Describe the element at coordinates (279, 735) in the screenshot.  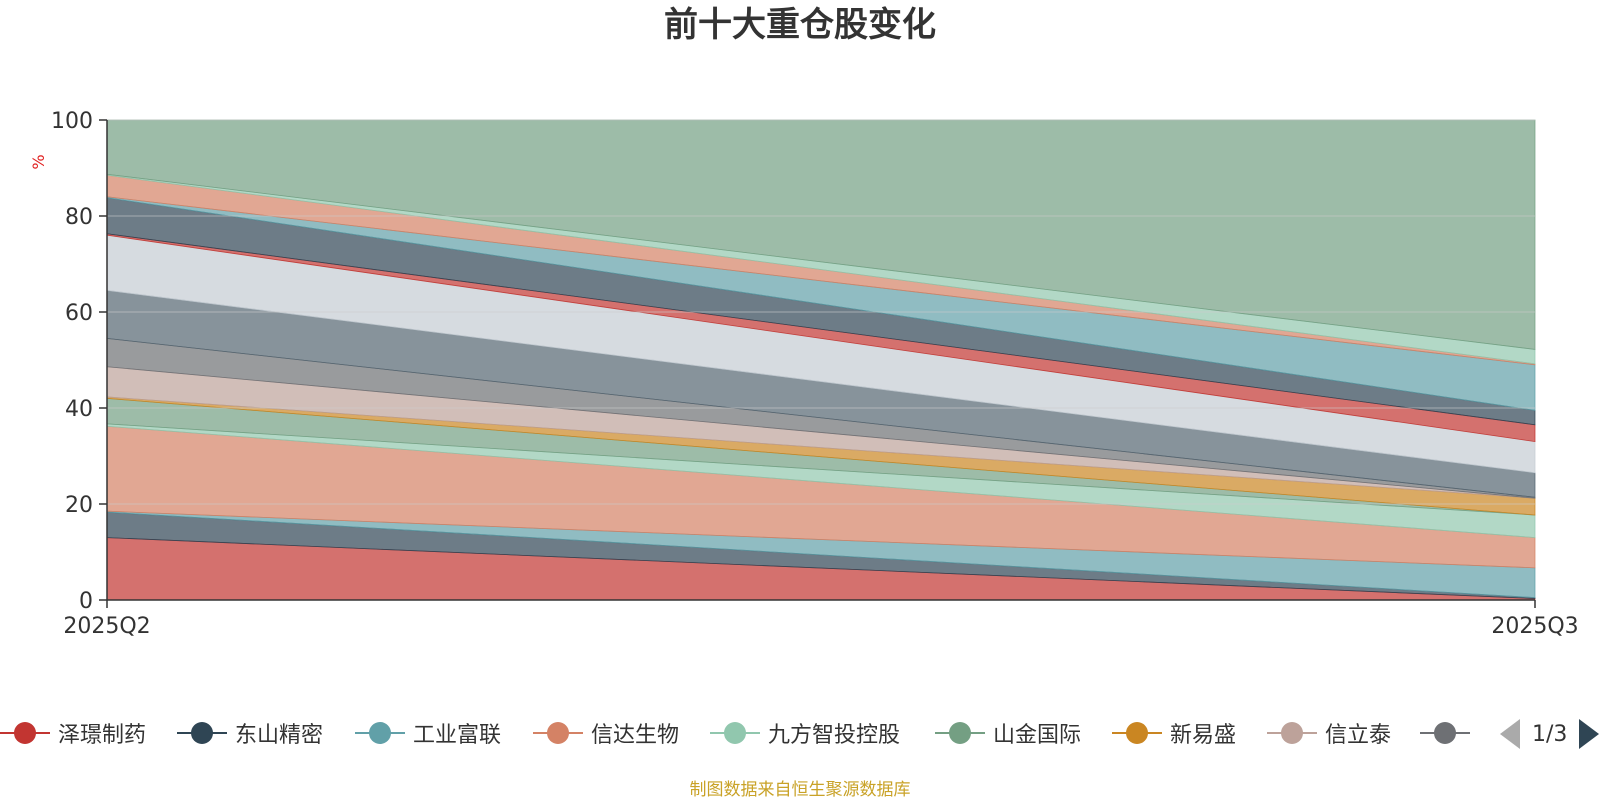
I see `legend-label: 东山精密` at that location.